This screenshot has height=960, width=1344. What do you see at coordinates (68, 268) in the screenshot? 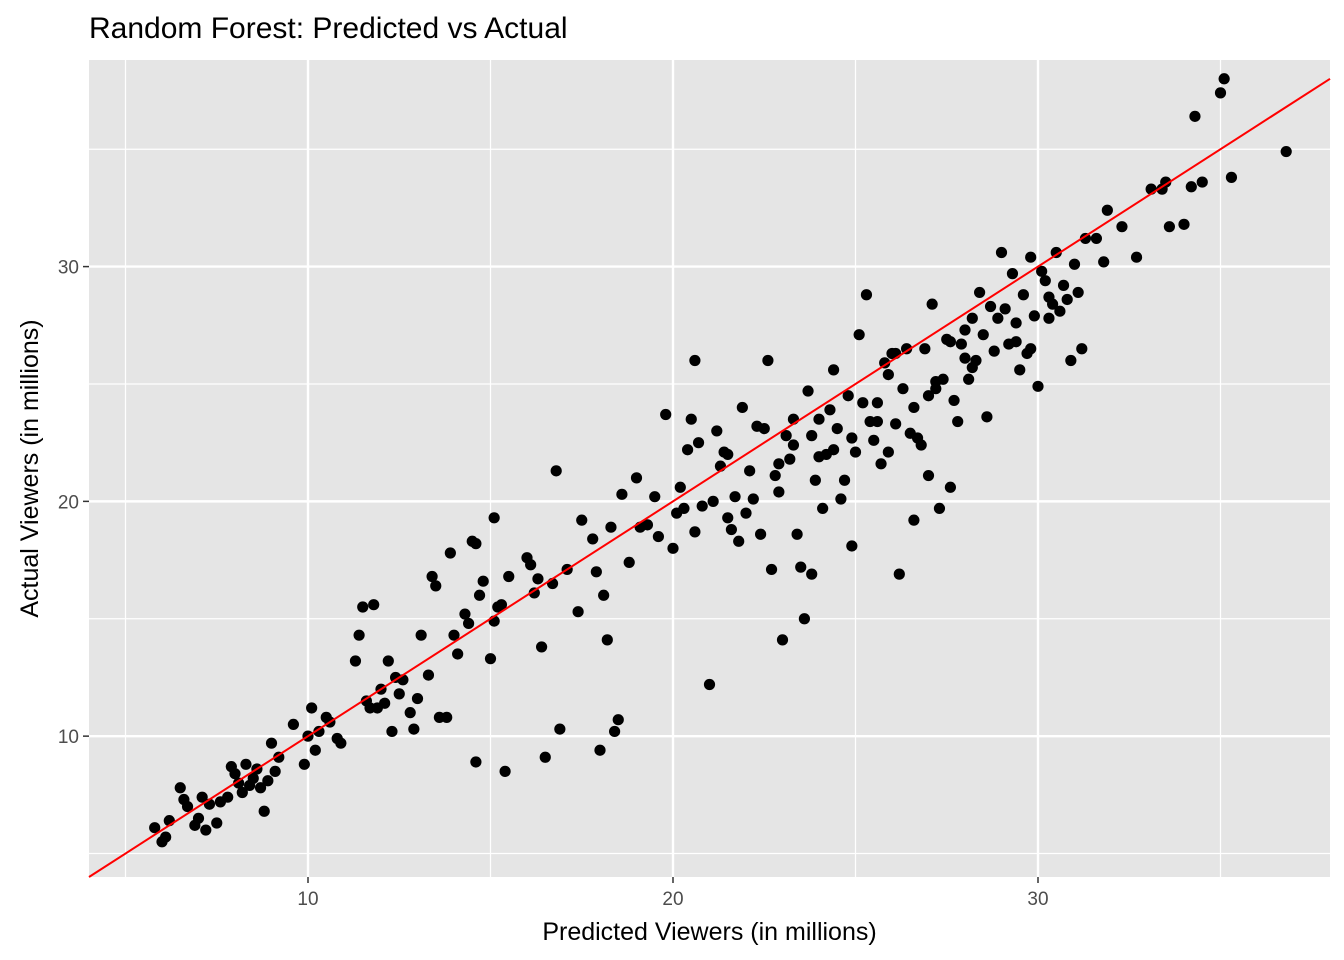
I see `y-tick-label: 30` at bounding box center [68, 268].